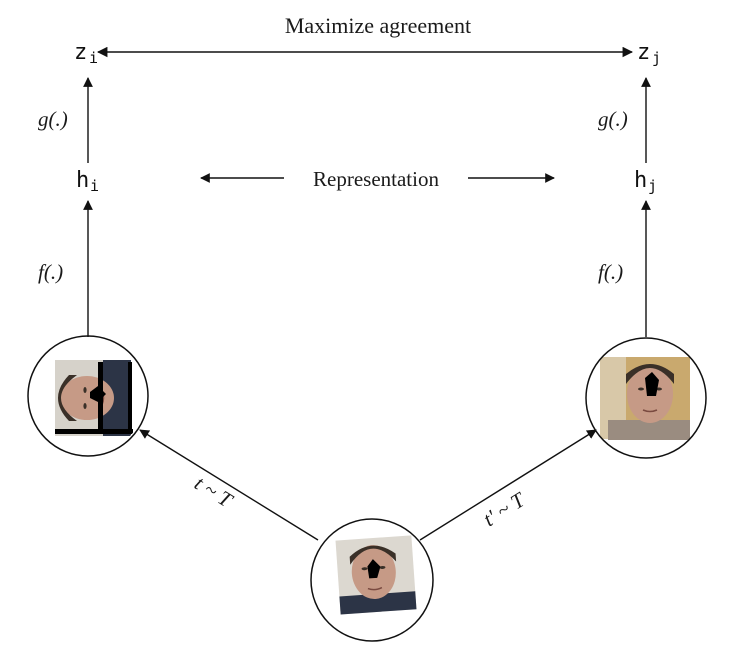 Image resolution: width=733 pixels, height=657 pixels. I want to click on image-circle-right, so click(646, 398).